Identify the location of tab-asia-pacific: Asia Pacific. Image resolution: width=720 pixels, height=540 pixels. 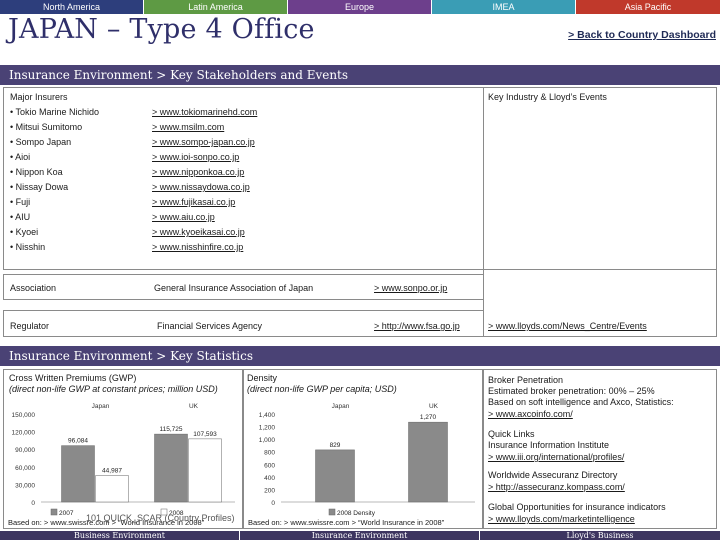
(648, 7).